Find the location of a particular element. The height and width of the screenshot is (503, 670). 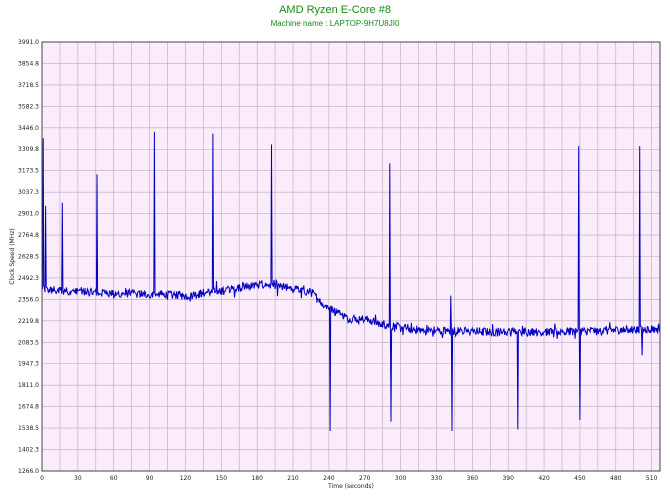

x-tick-label: 210 is located at coordinates (293, 478).